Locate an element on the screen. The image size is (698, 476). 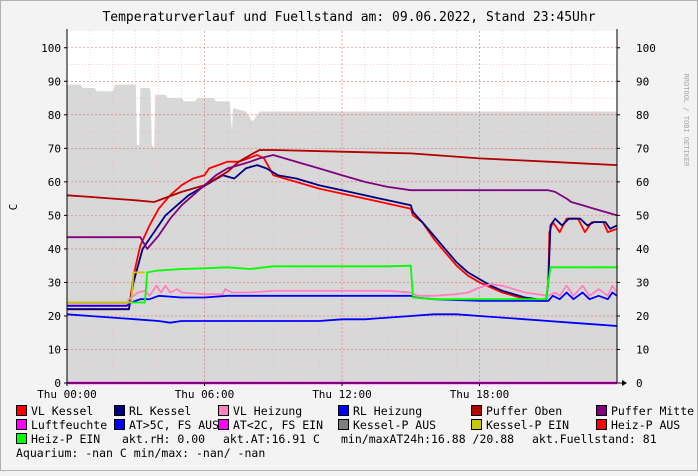
aquarium-readout: Aquarium: -nan C min/max: -nan/ -nan is located at coordinates (141, 453).